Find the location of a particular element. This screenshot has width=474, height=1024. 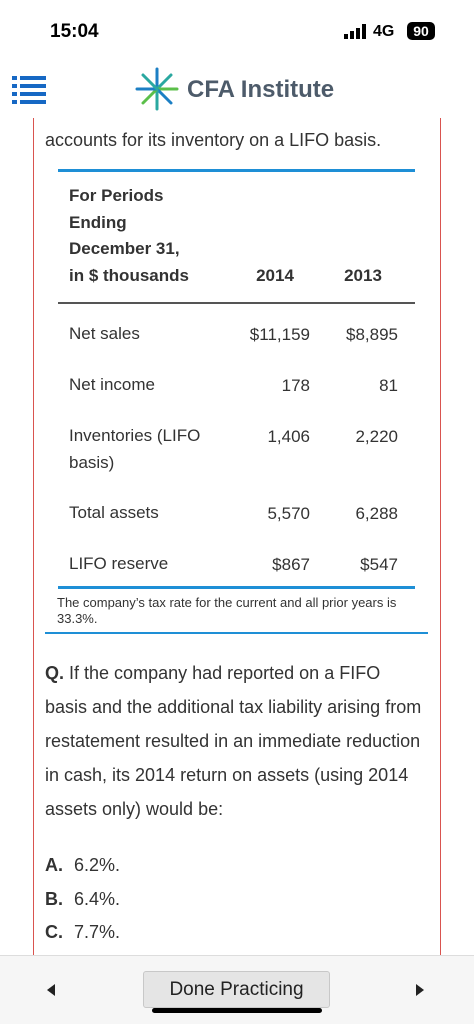

option-letter: A. is located at coordinates (54, 865).